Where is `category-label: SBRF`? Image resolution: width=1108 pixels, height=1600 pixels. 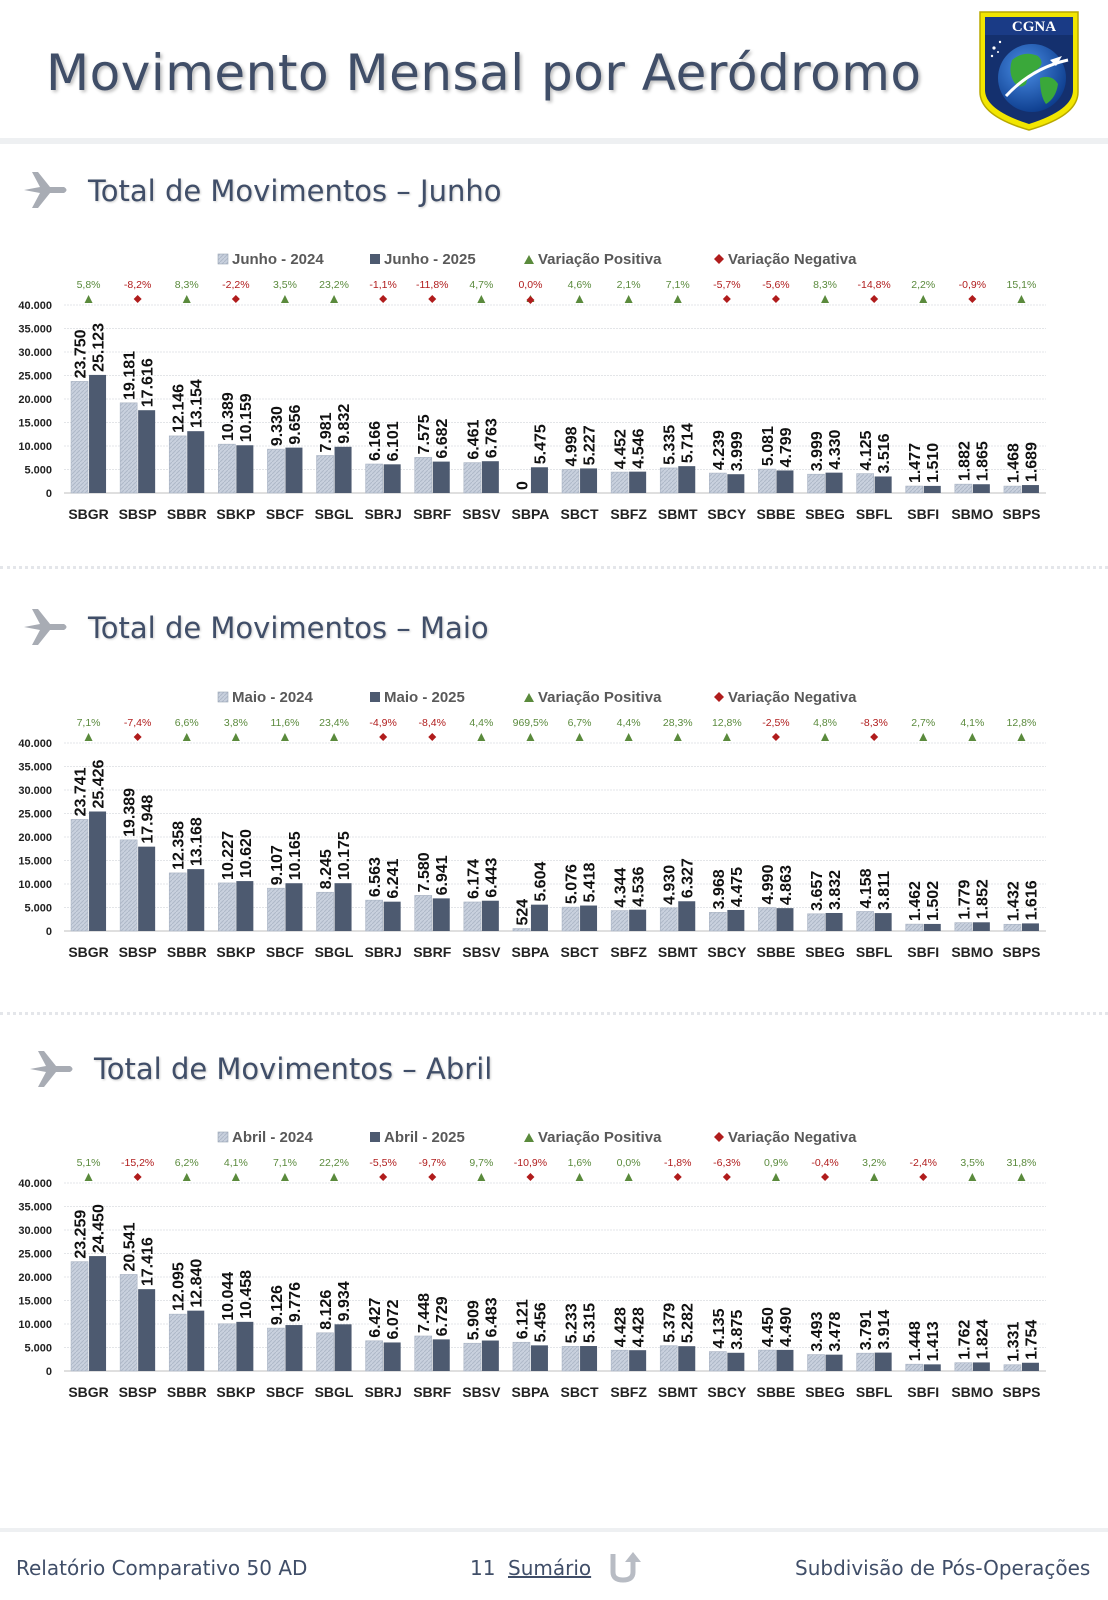 category-label: SBRF is located at coordinates (432, 952).